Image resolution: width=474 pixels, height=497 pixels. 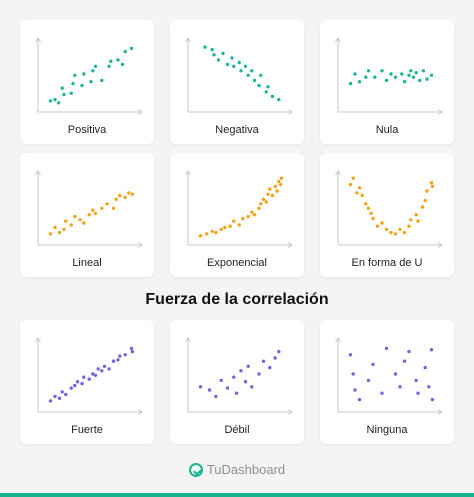 I want to click on chart-label-ninguna: Ninguna, so click(x=387, y=430).